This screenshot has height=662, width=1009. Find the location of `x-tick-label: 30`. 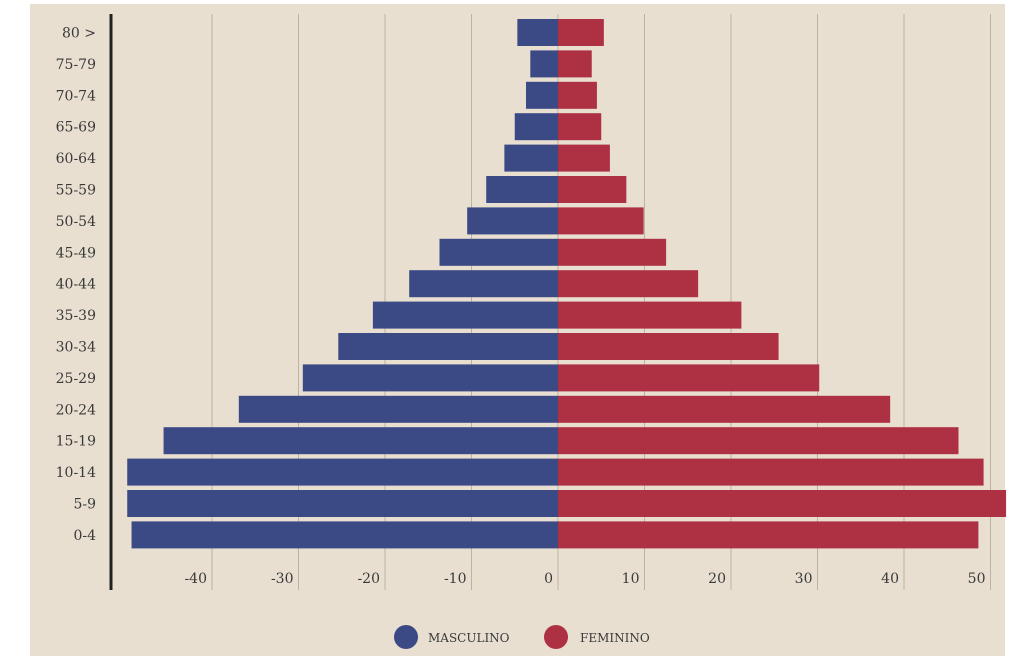

x-tick-label: 30 is located at coordinates (804, 579).